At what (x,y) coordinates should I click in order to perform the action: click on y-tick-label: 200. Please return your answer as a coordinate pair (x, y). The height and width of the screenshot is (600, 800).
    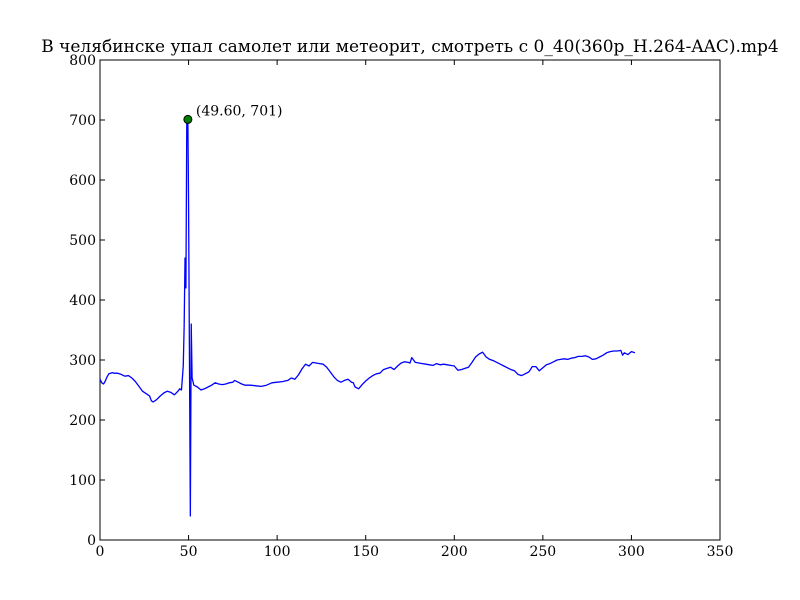
    Looking at the image, I should click on (82, 421).